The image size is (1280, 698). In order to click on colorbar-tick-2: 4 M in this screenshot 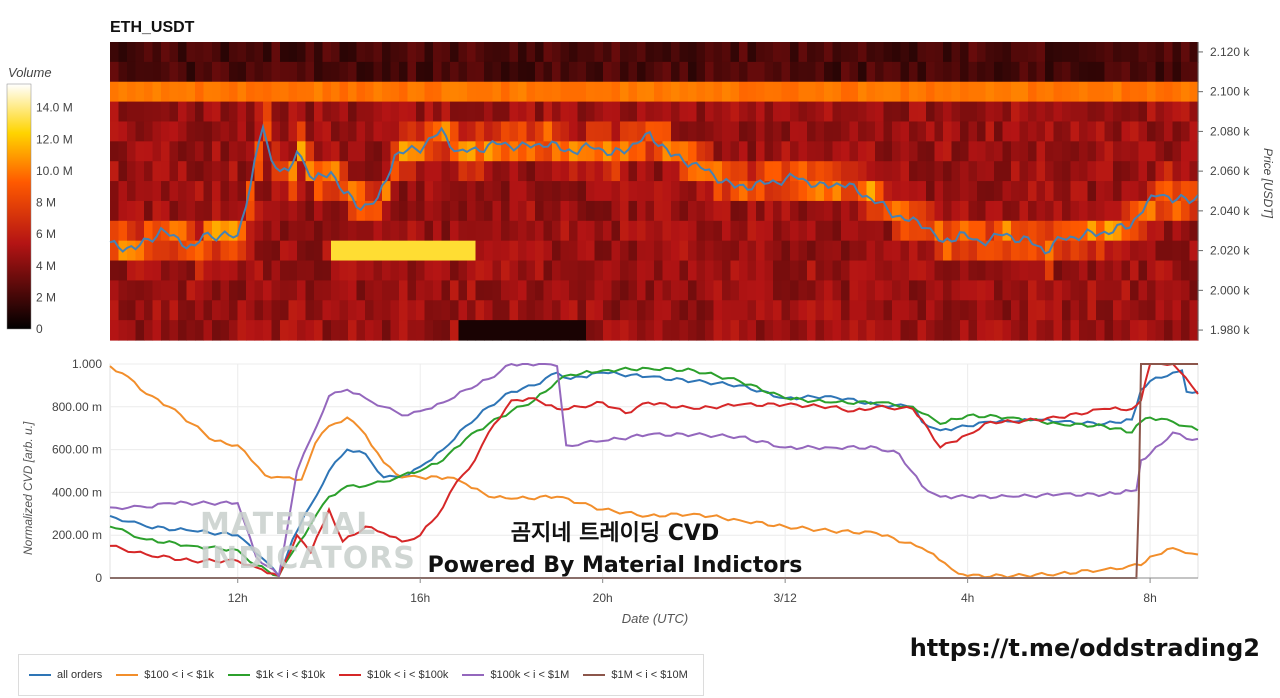, I will do `click(46, 266)`.